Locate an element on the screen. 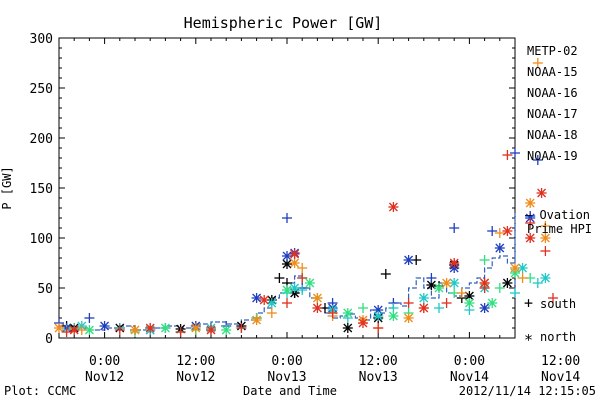 The width and height of the screenshot is (600, 400). timestamp: 2012/11/14 12:15:05 is located at coordinates (527, 391).